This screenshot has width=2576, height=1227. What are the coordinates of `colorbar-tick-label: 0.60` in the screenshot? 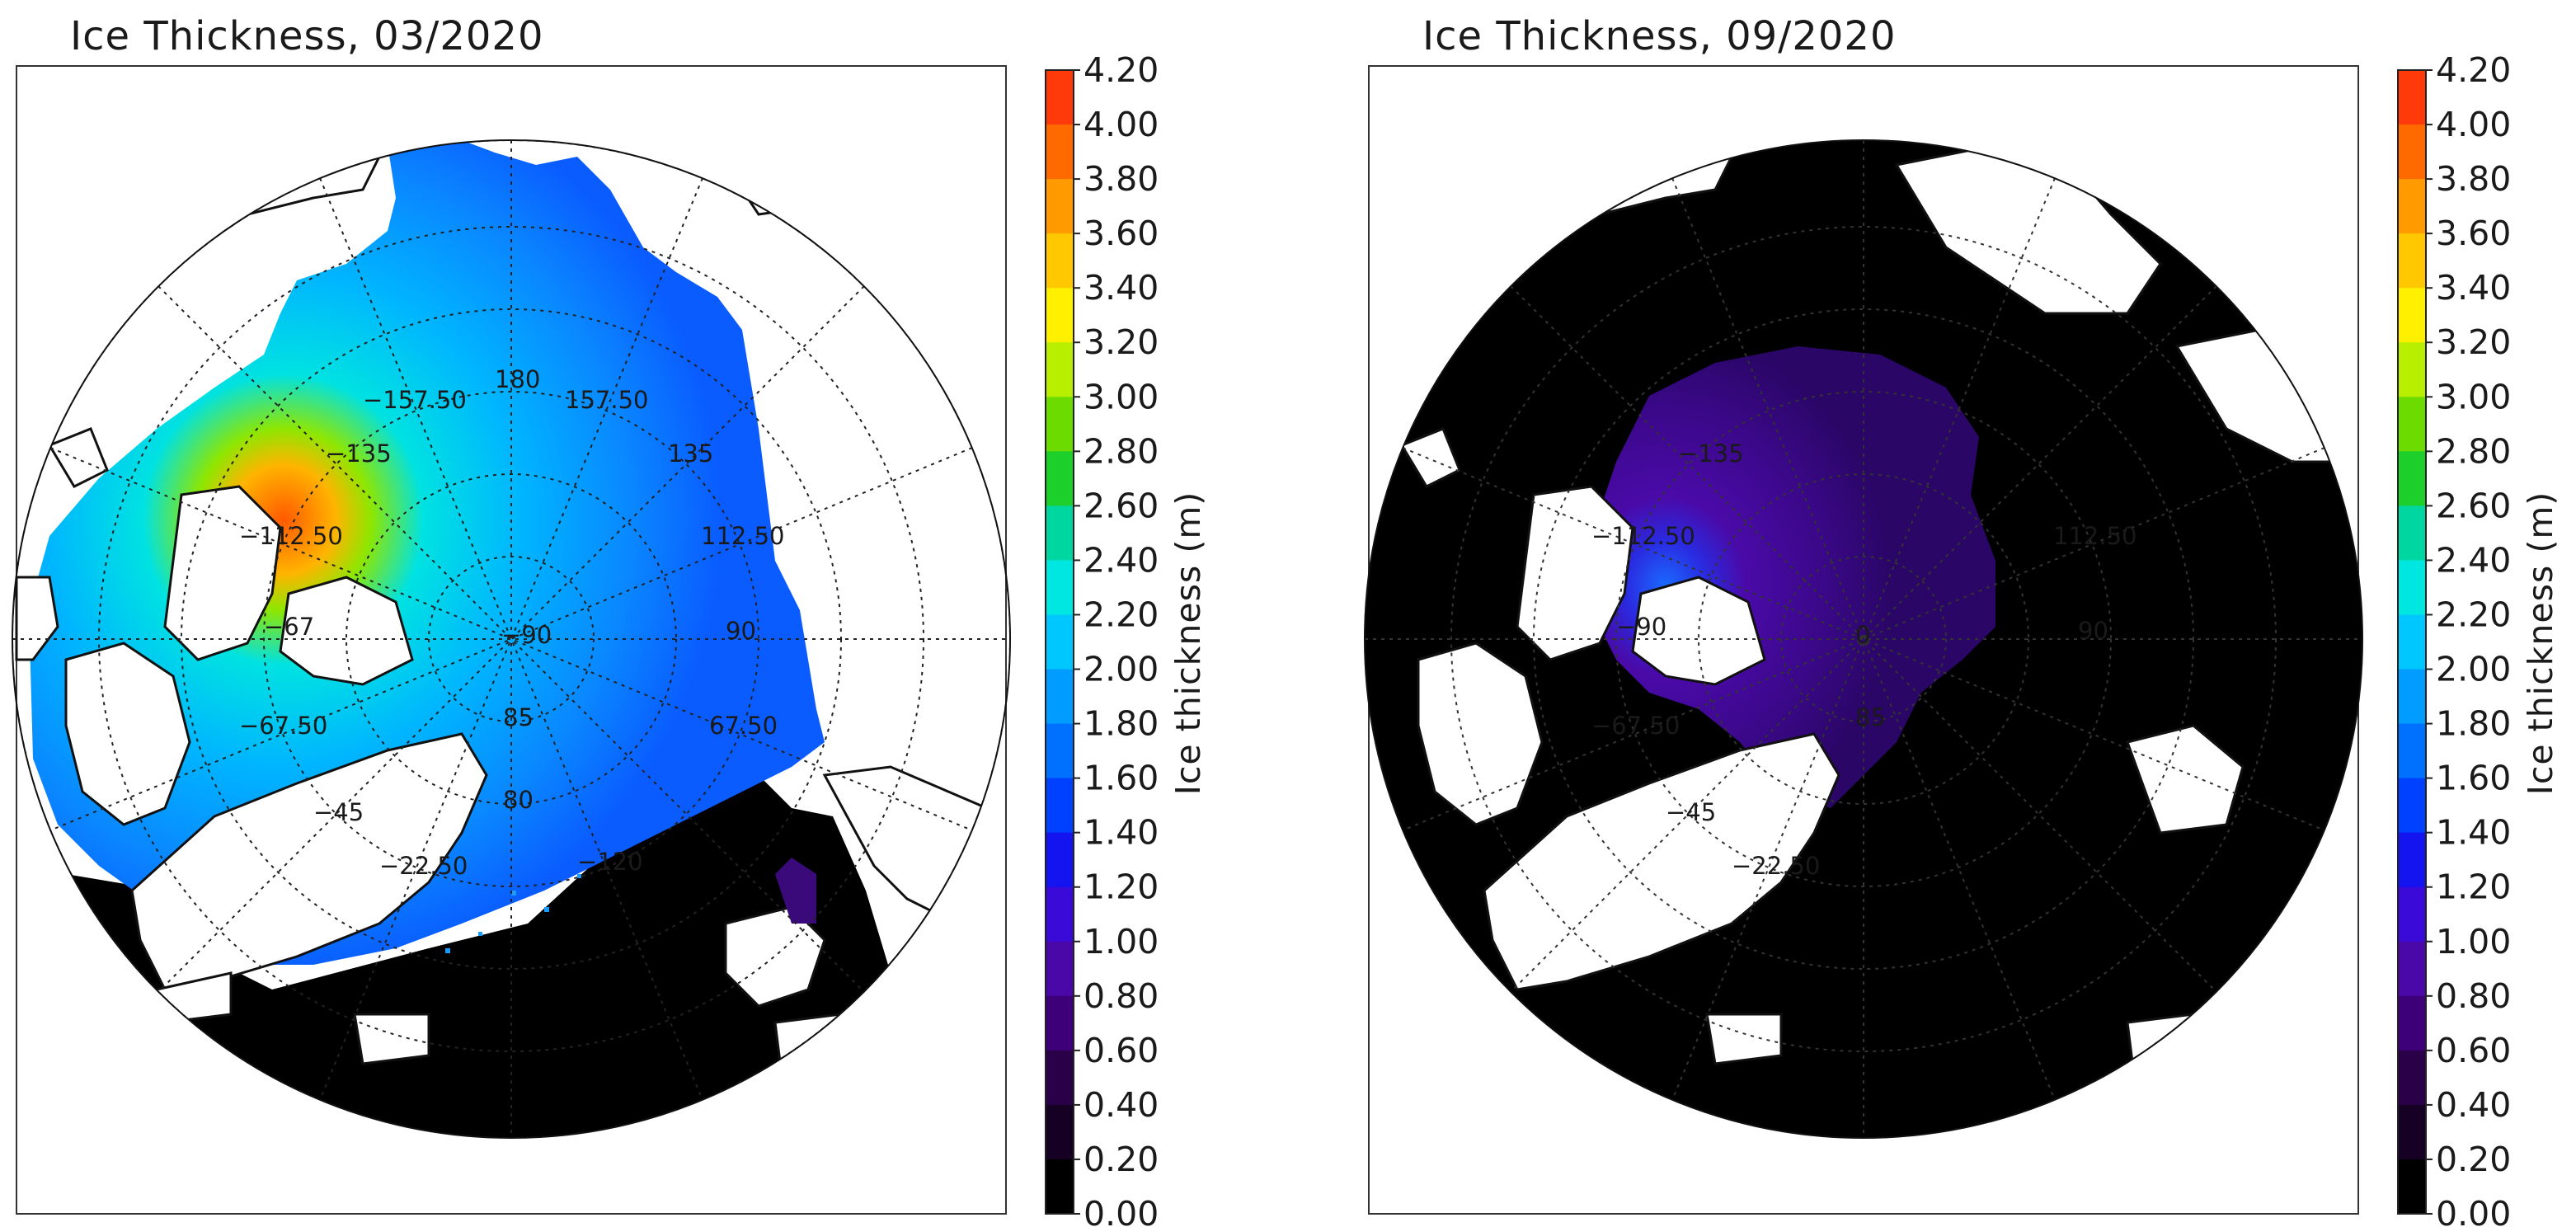 It's located at (2473, 1050).